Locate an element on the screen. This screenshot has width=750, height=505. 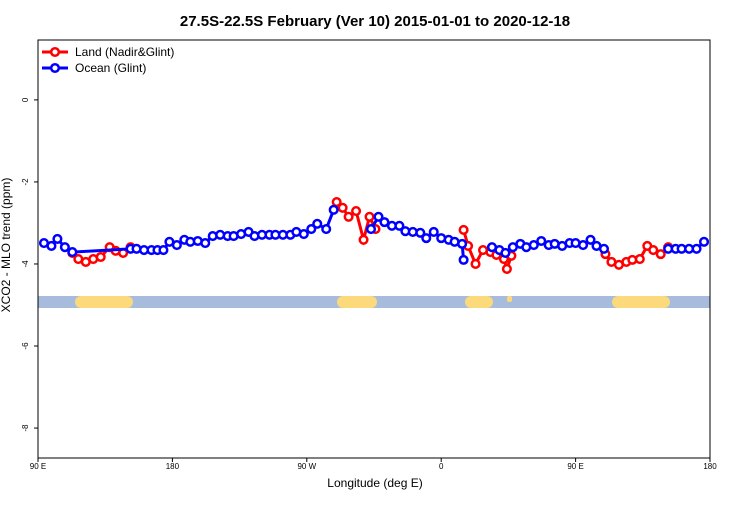
x-tick-label: 90 W is located at coordinates (306, 466).